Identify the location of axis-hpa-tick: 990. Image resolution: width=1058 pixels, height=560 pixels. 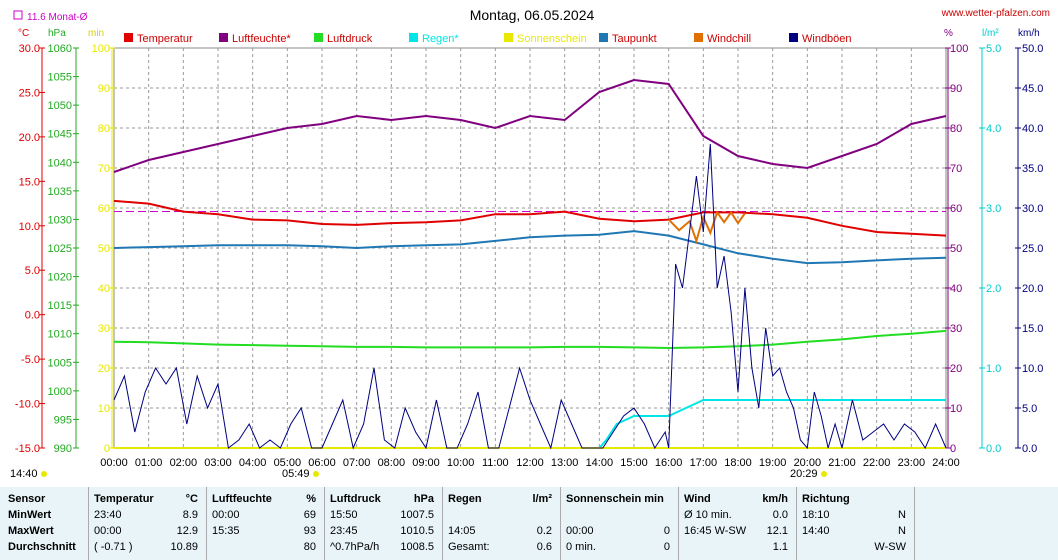
(63, 449).